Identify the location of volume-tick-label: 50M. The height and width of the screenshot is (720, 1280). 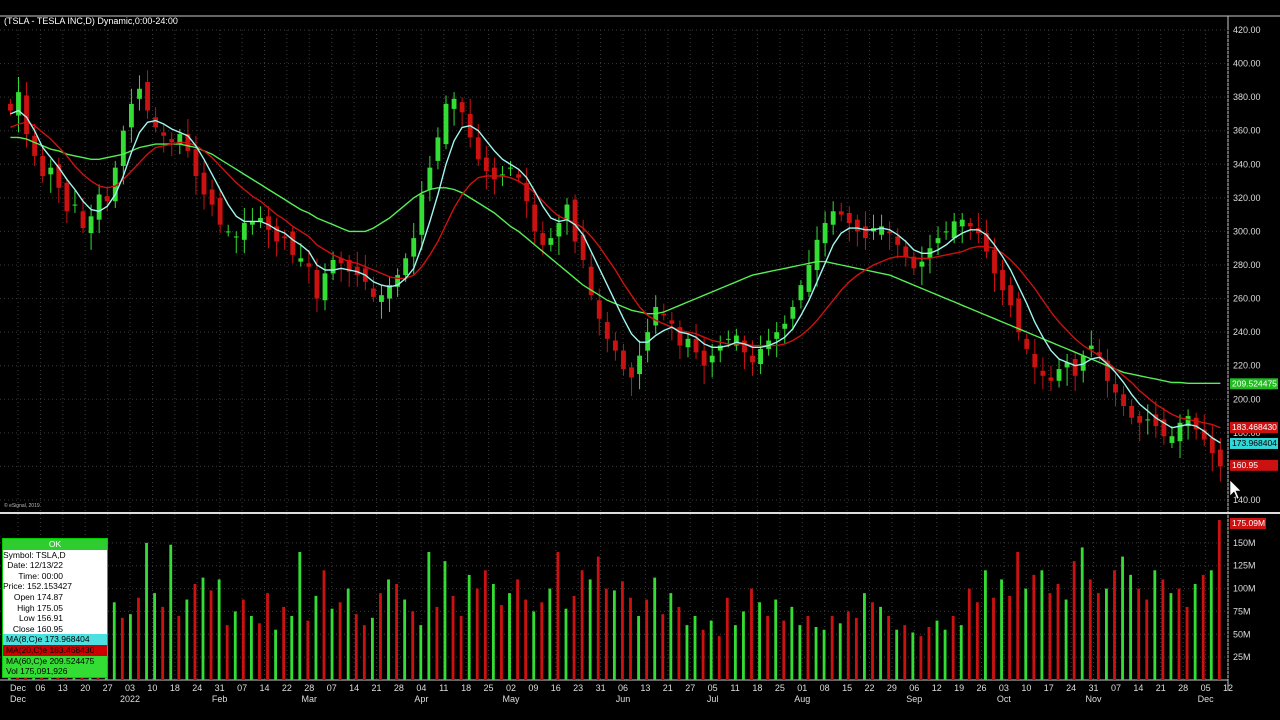
(1242, 634).